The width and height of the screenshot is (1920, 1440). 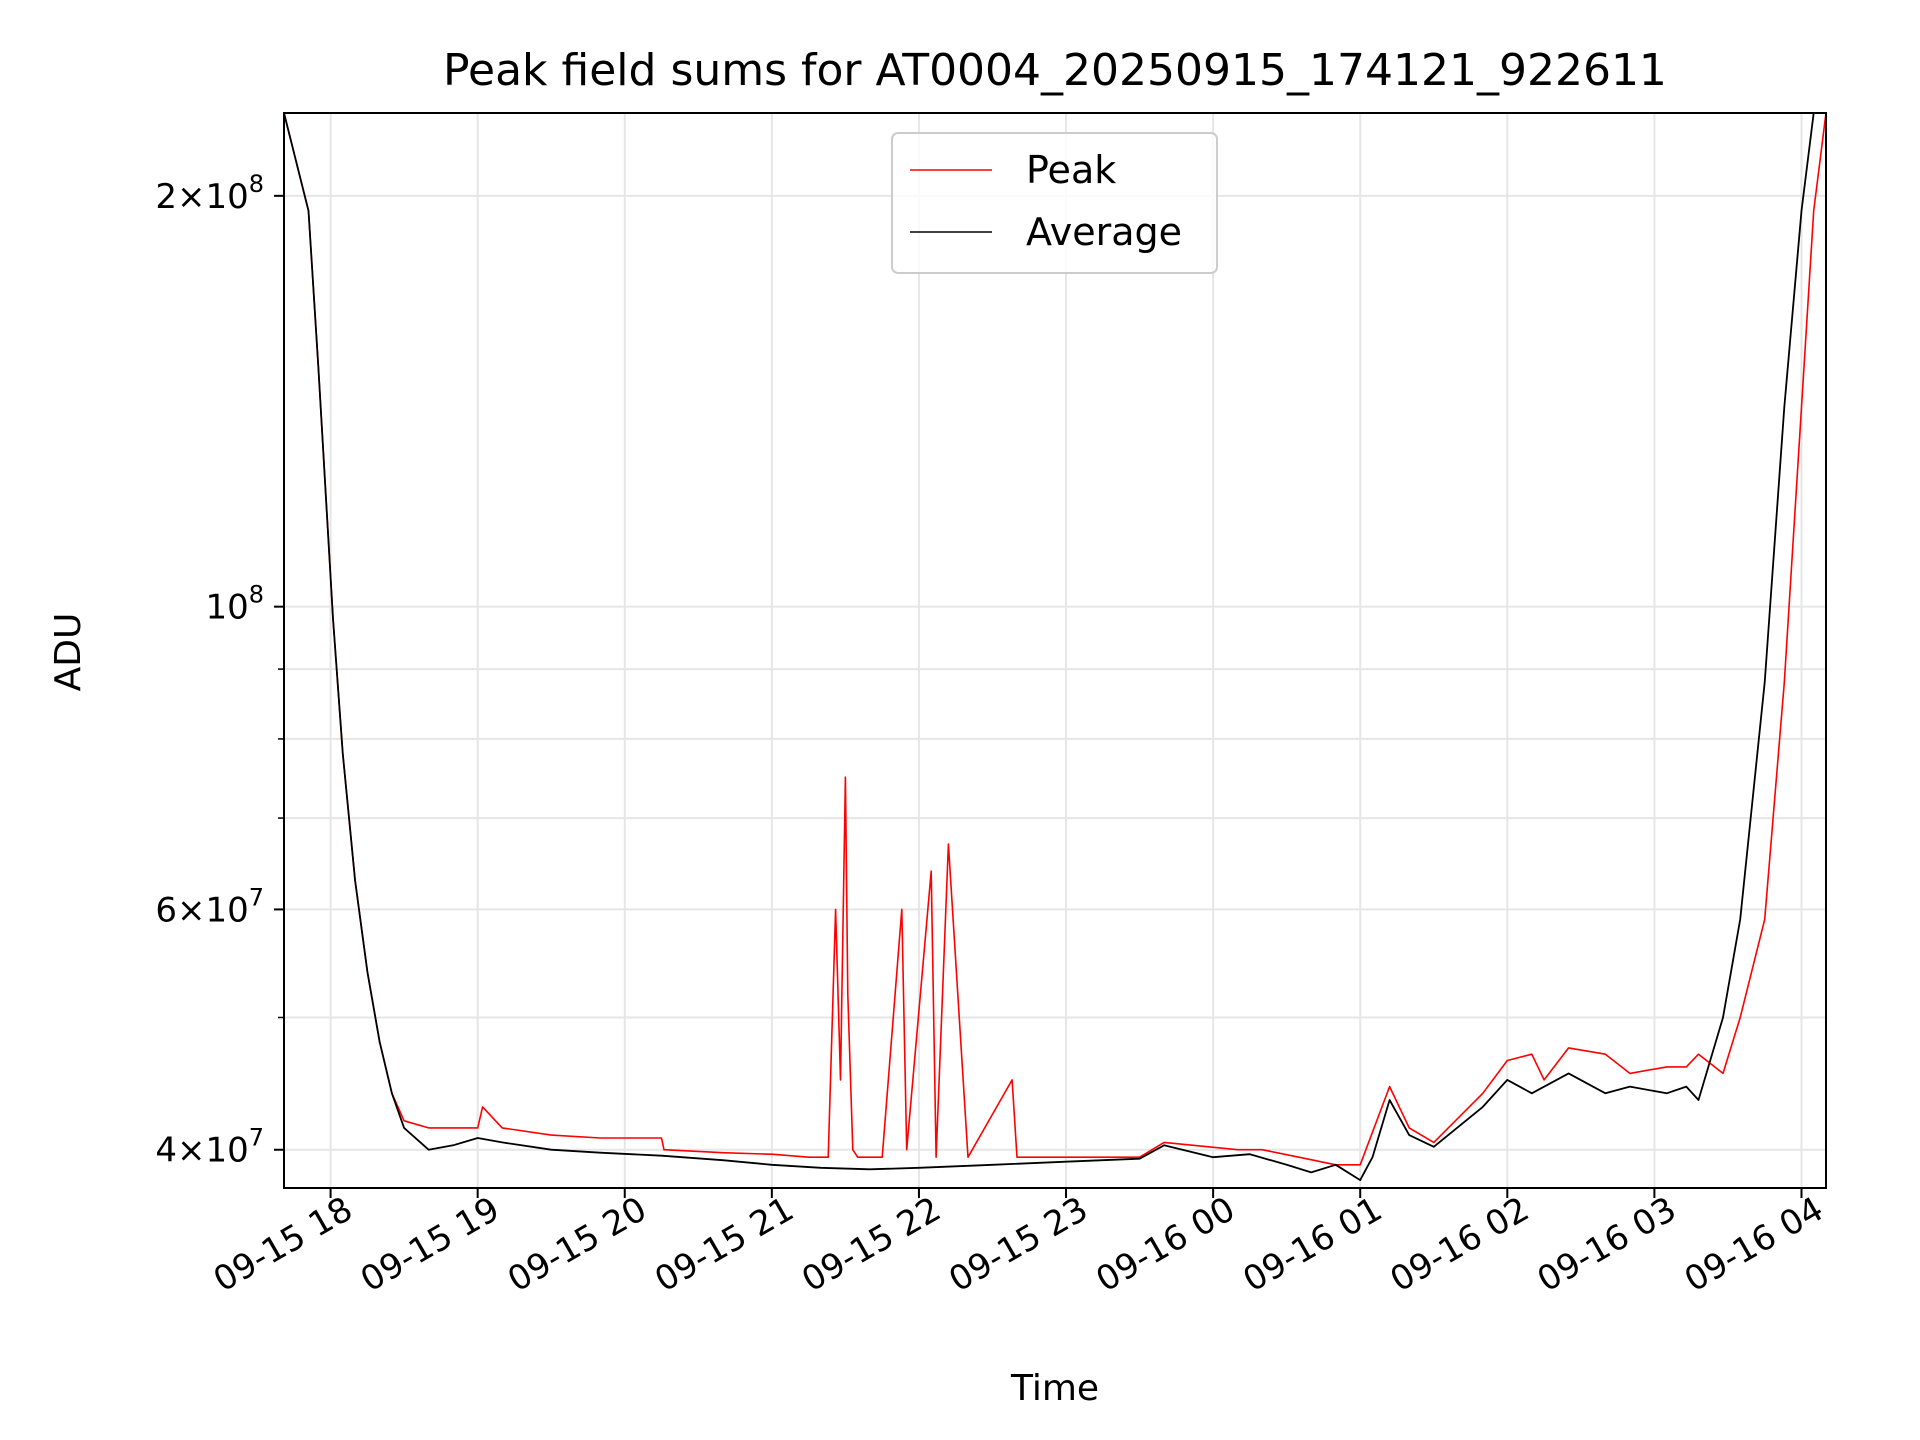 I want to click on y-tick-label: 6×107, so click(x=209, y=906).